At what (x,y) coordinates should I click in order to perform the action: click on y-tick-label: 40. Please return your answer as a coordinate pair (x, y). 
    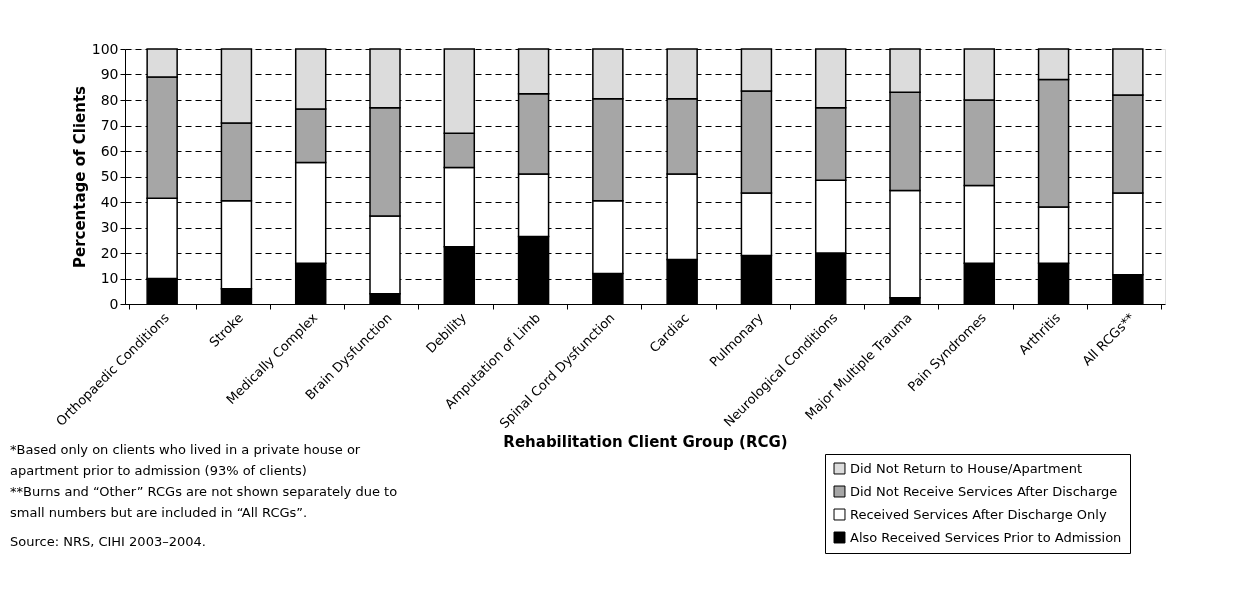
    Looking at the image, I should click on (109, 201).